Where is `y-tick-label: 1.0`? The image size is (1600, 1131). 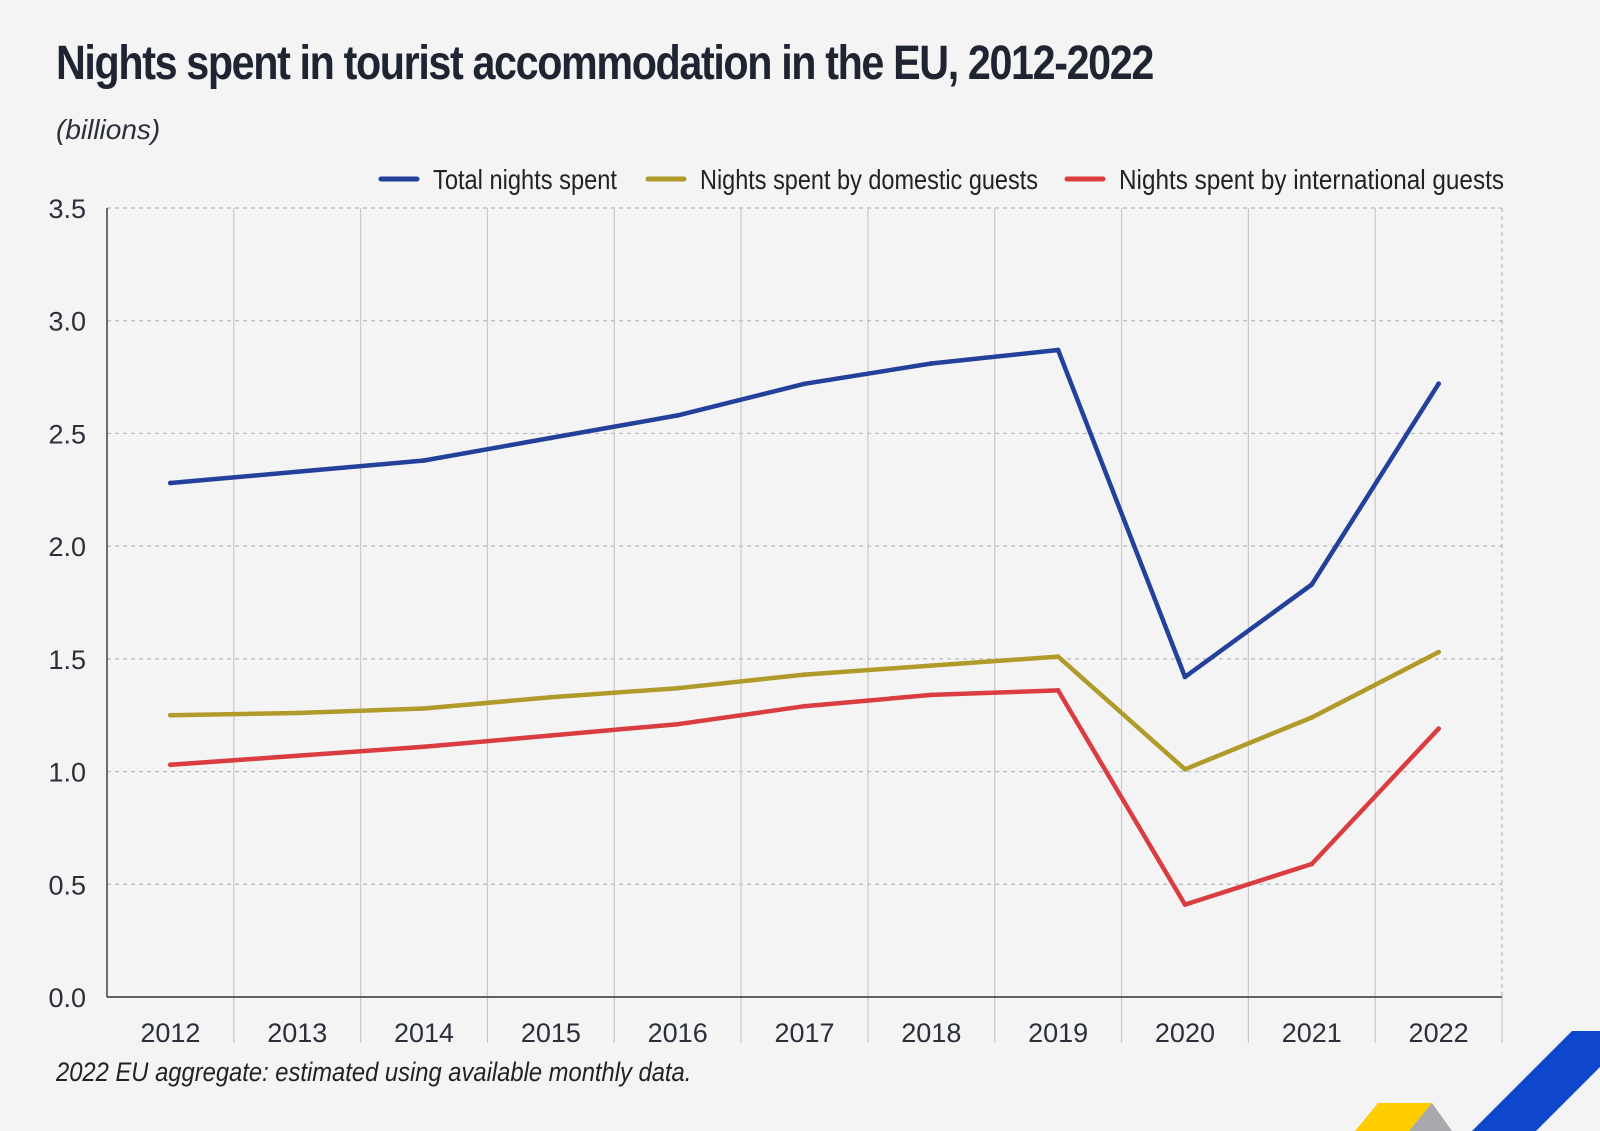 y-tick-label: 1.0 is located at coordinates (67, 773).